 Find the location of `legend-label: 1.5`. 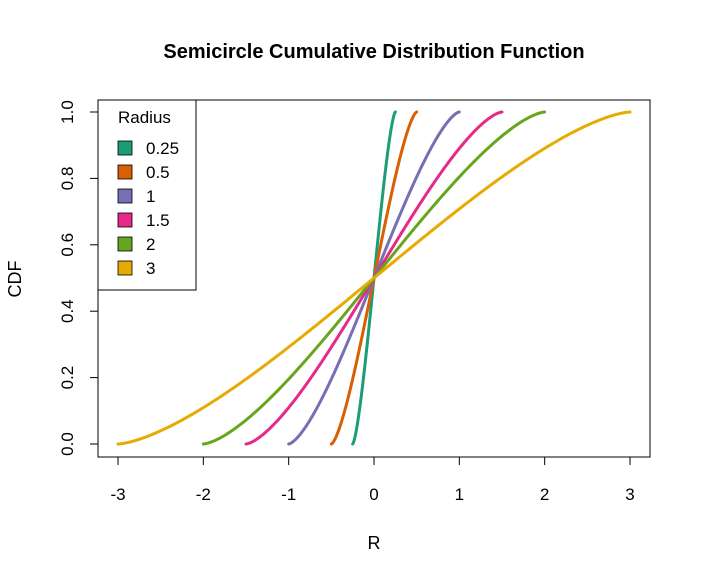

legend-label: 1.5 is located at coordinates (158, 220).